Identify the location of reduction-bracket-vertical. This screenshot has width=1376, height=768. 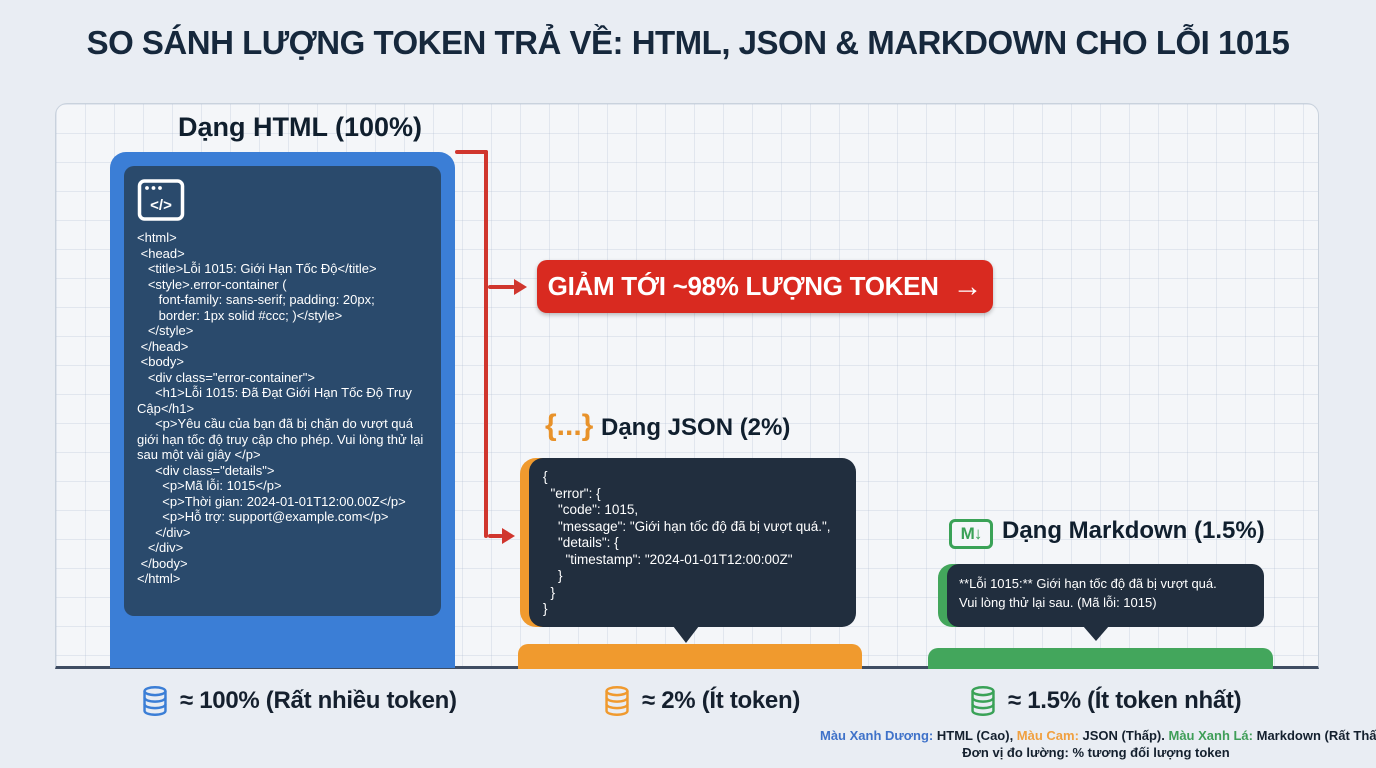
(486, 344).